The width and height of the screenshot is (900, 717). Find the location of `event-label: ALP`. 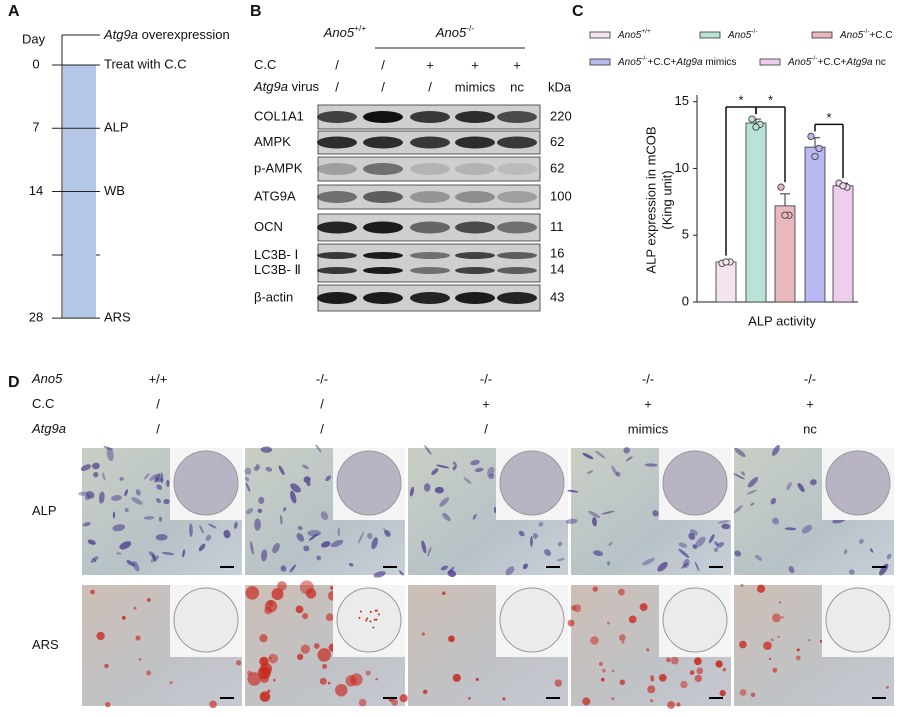

event-label: ALP is located at coordinates (116, 127).